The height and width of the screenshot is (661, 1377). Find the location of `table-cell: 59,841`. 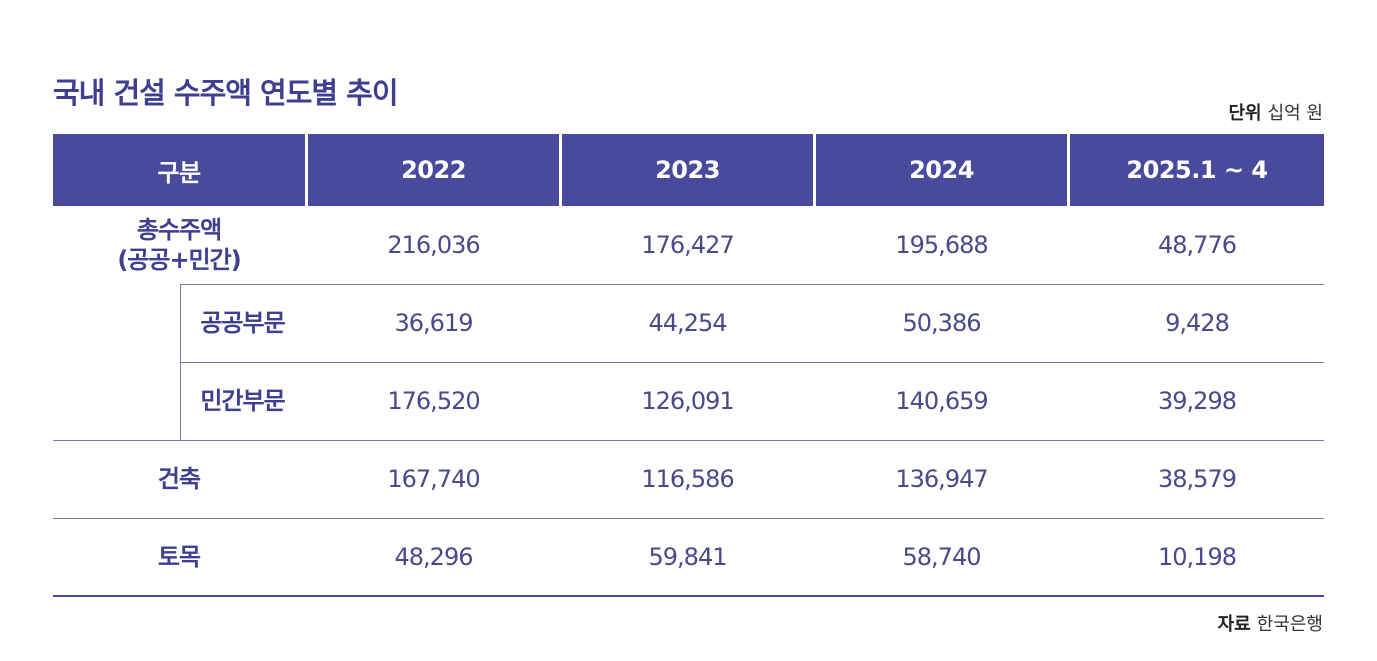

table-cell: 59,841 is located at coordinates (688, 557).